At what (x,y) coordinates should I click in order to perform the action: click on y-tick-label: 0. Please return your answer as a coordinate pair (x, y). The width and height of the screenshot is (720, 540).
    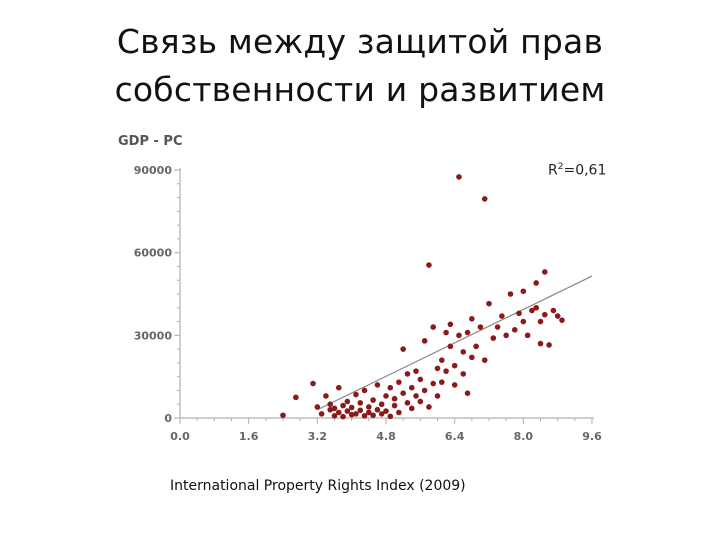
    Looking at the image, I should click on (168, 418).